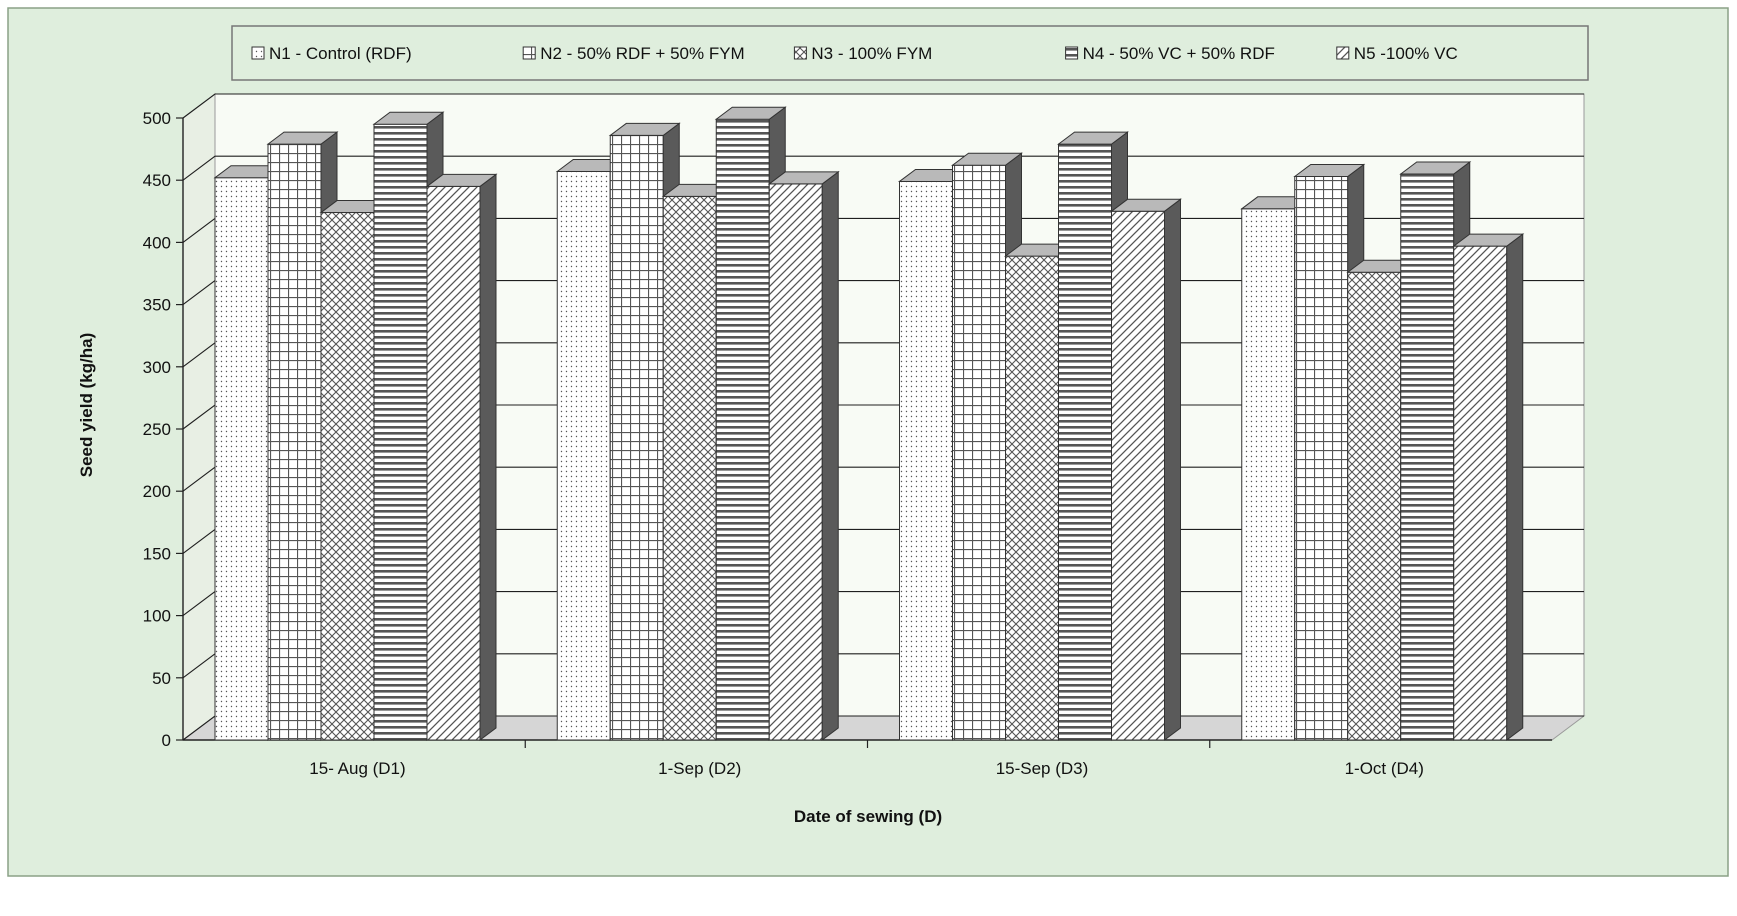  I want to click on legend-box, so click(910, 53).